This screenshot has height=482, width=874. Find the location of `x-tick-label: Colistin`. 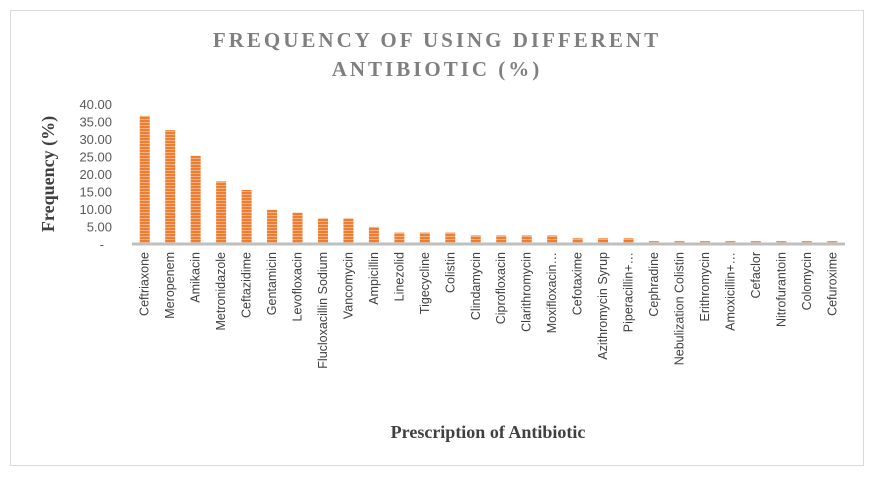

x-tick-label: Colistin is located at coordinates (450, 272).